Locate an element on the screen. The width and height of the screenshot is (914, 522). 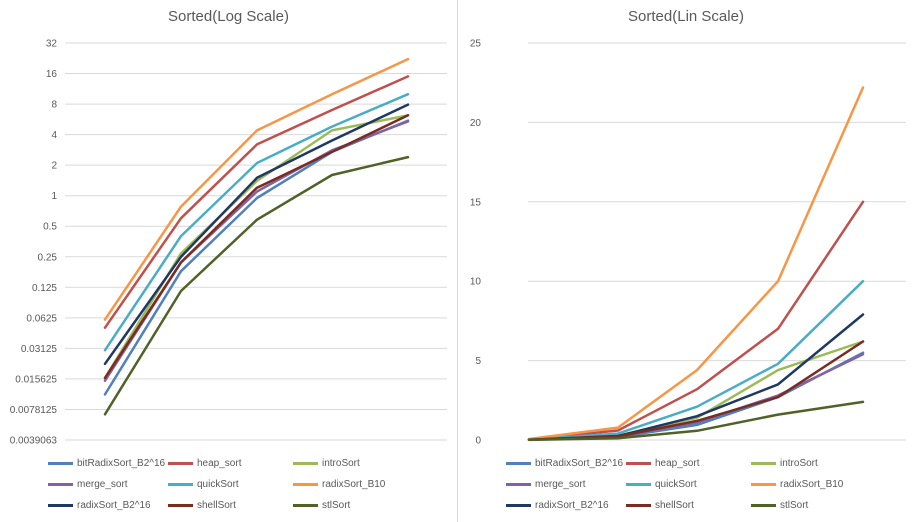
y-tick-label: 2 is located at coordinates (54, 166).